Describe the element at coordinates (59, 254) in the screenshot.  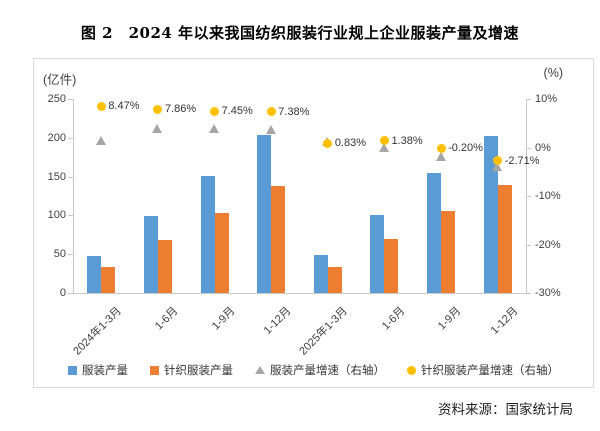
I see `left-axis-tick-label: 50` at that location.